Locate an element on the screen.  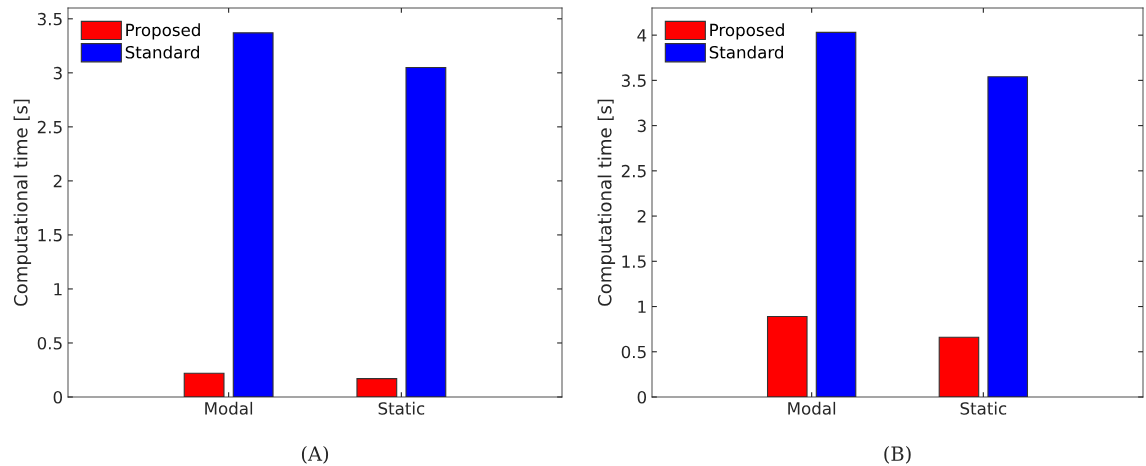
y-tick-label: 4 is located at coordinates (642, 35).